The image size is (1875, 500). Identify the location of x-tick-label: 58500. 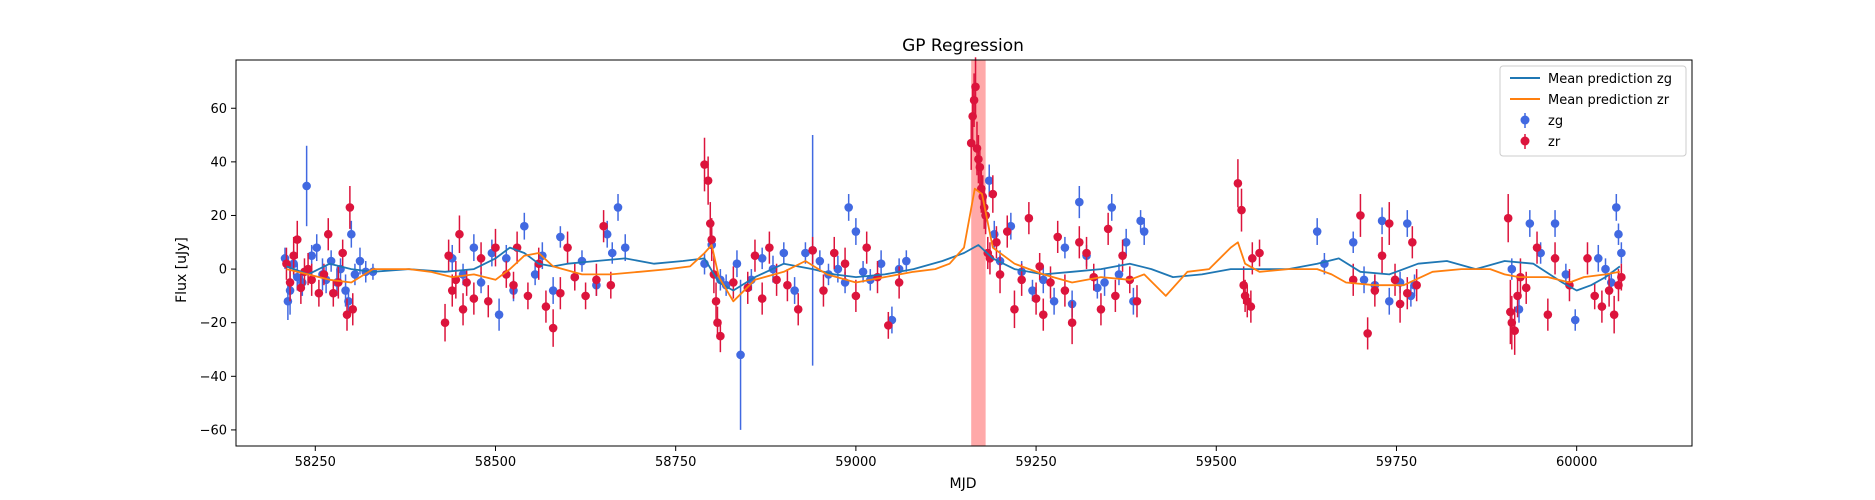
(495, 462).